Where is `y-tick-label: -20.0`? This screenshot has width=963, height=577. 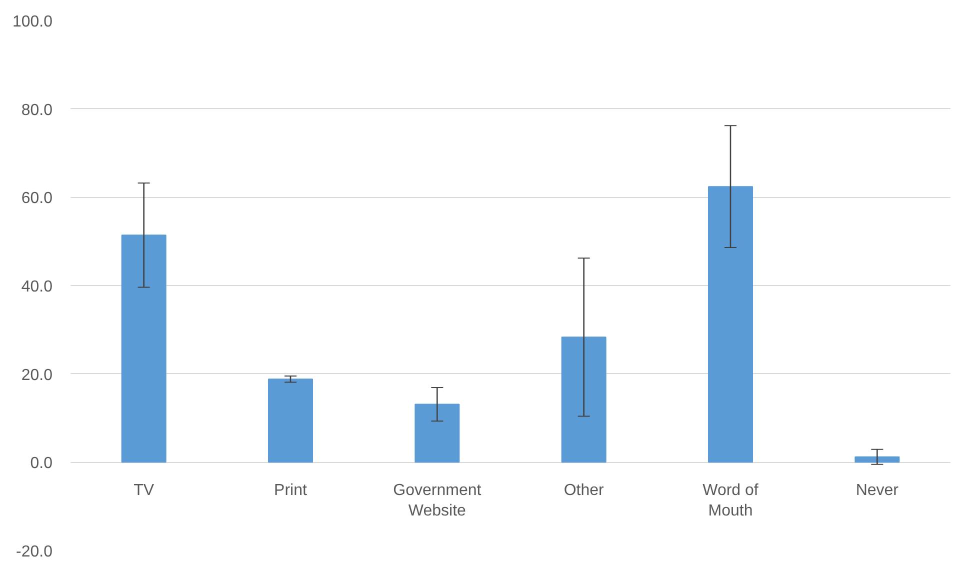
y-tick-label: -20.0 is located at coordinates (34, 552).